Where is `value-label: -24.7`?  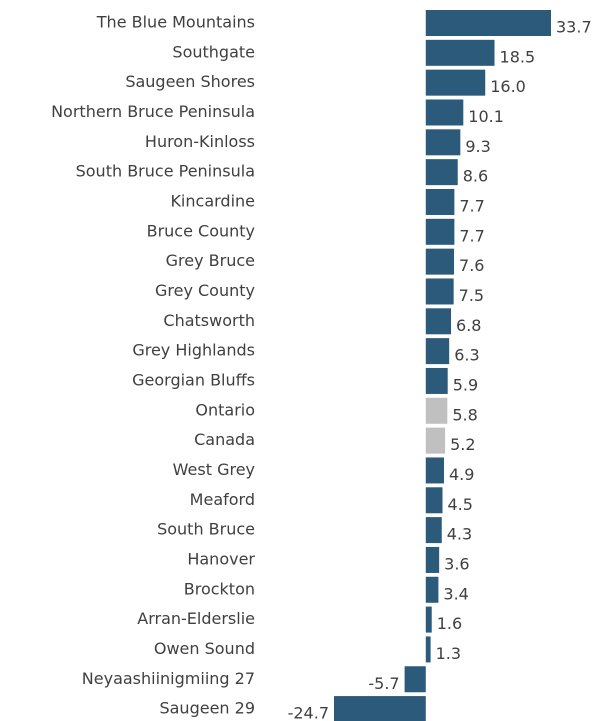 value-label: -24.7 is located at coordinates (308, 712).